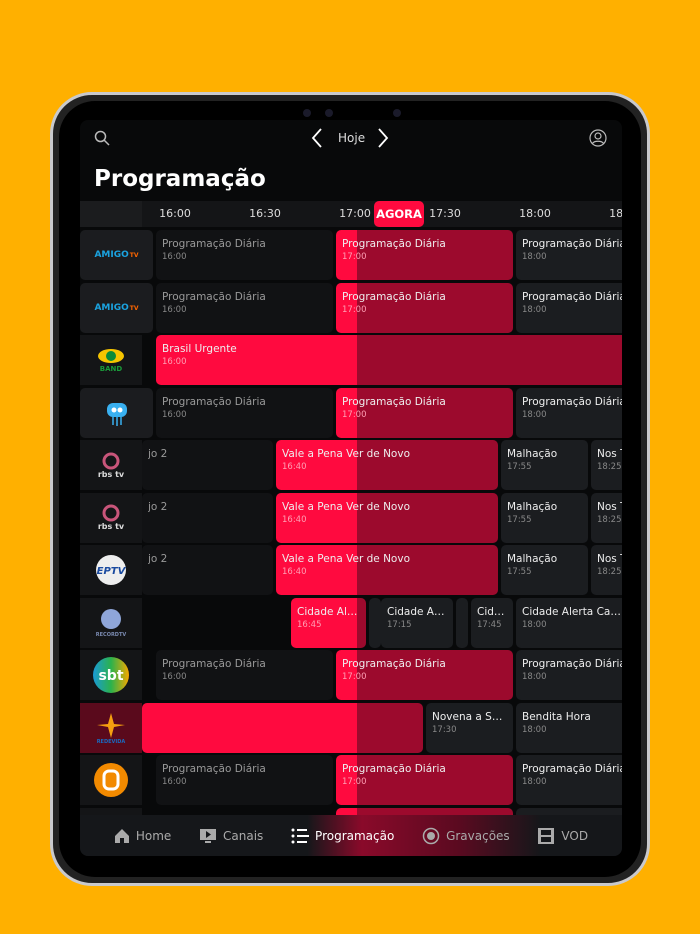 This screenshot has height=934, width=700. Describe the element at coordinates (111, 214) in the screenshot. I see `timeline-channel-spacer` at that location.